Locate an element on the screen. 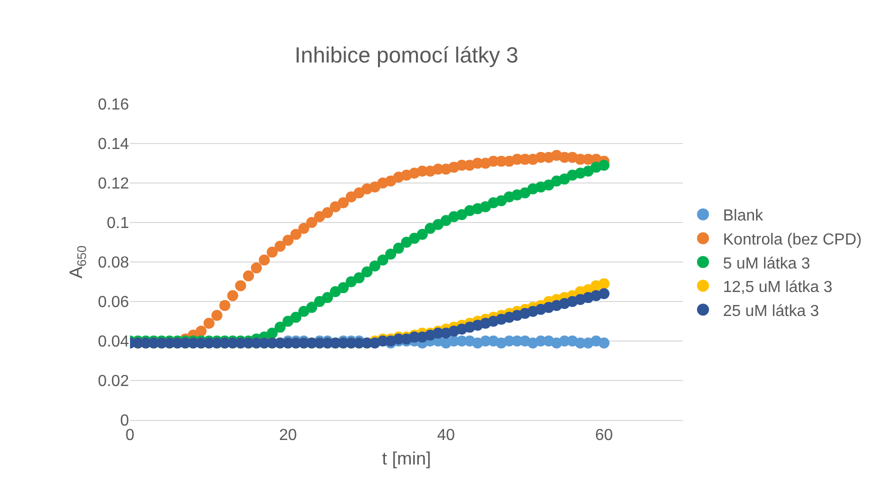  legend-label: 25 uM látka 3 is located at coordinates (771, 311).